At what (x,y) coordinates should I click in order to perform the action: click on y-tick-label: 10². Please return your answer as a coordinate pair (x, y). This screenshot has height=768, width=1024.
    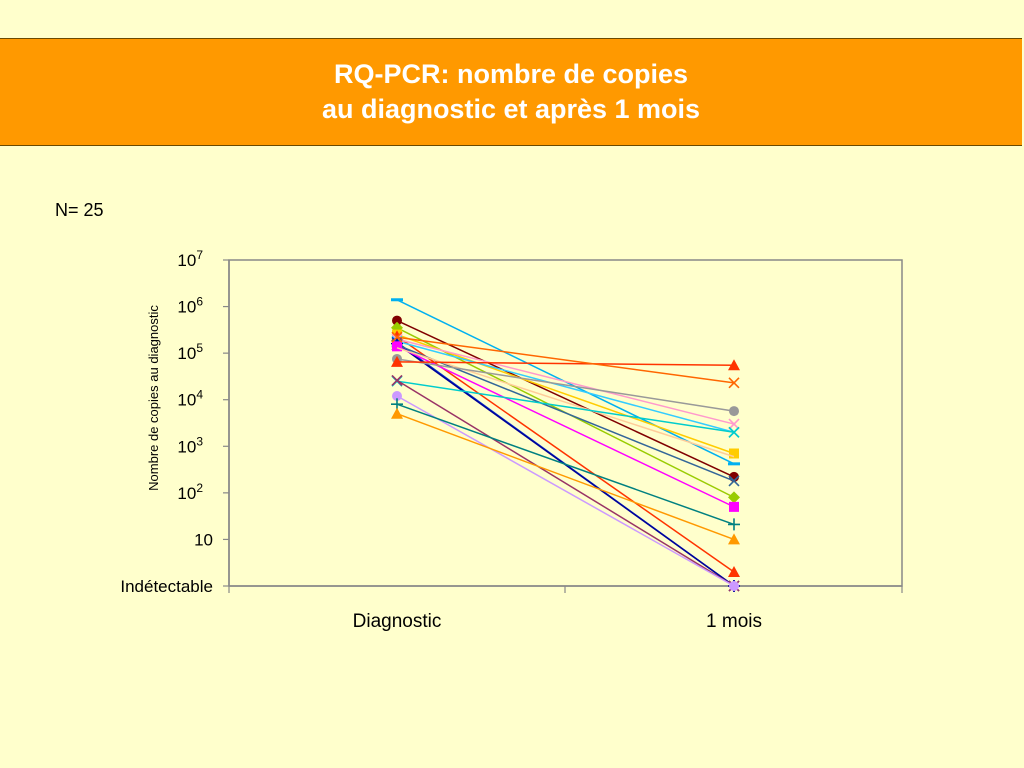
    Looking at the image, I should click on (190, 492).